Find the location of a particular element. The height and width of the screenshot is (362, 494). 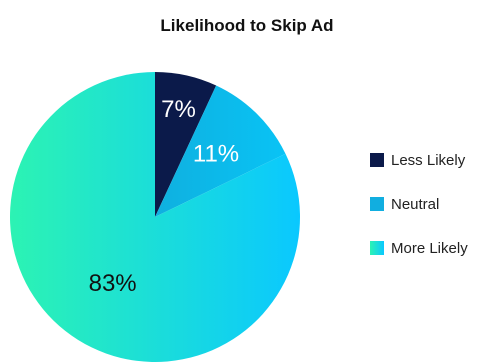

chart-title: Likelihood to Skip Ad is located at coordinates (247, 25).